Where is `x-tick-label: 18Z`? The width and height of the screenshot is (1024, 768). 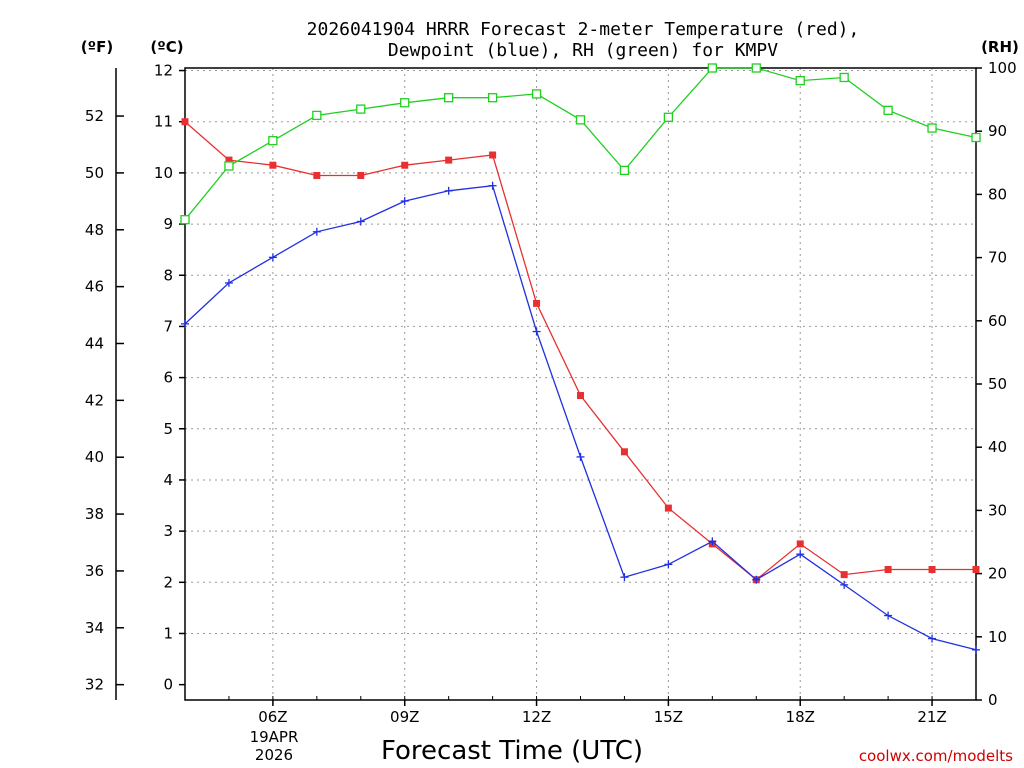 x-tick-label: 18Z is located at coordinates (800, 717).